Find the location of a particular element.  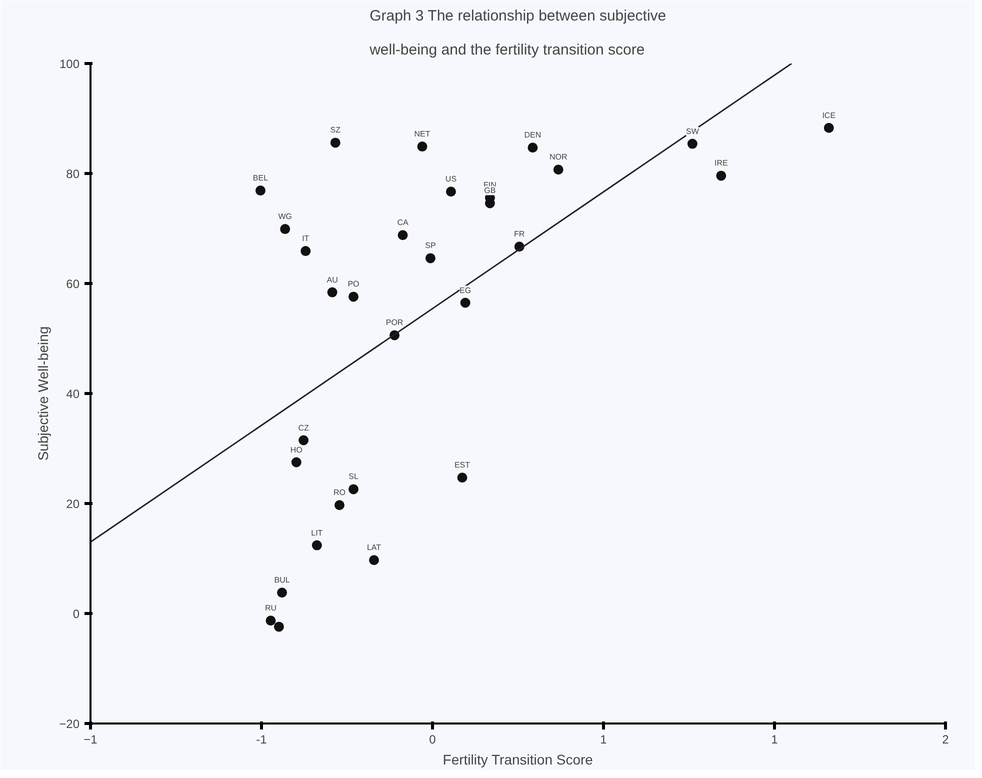

chart-title: Graph 3 The relationship between subjective well-being and the fertility transition score is located at coordinates (517, 33).